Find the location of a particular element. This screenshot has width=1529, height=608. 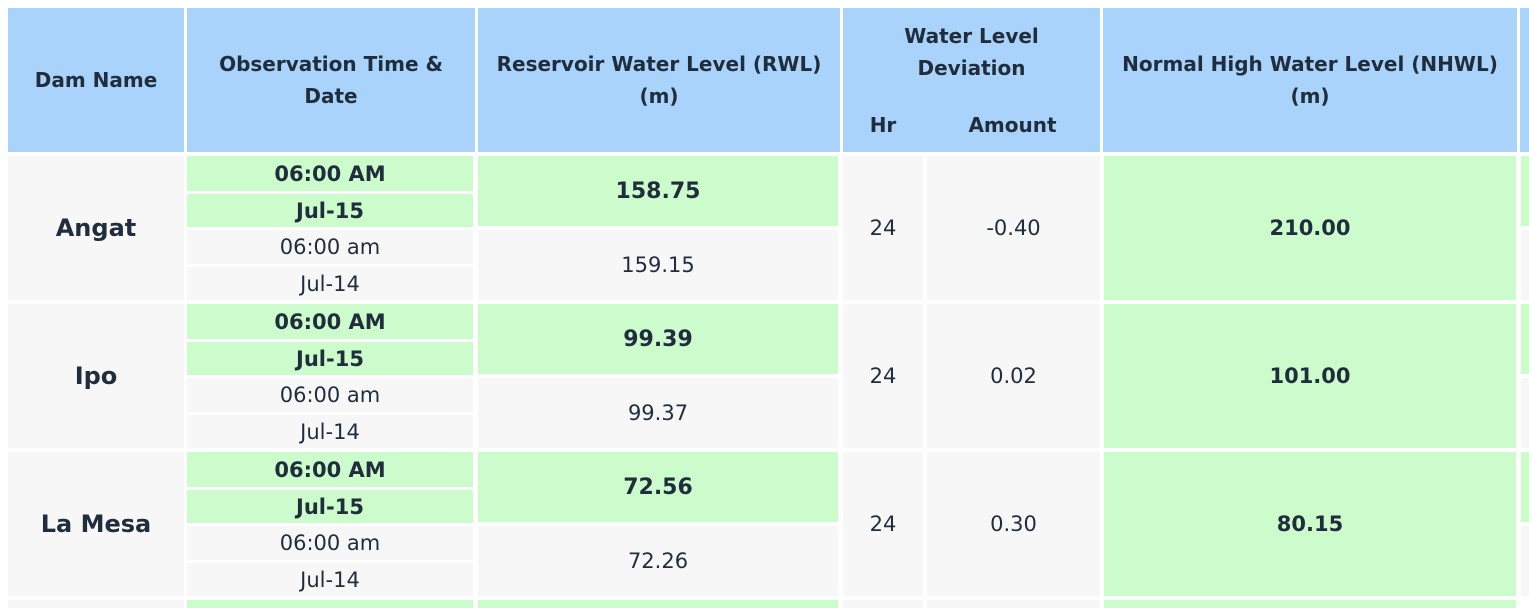

header-hr: Hr is located at coordinates (883, 125).